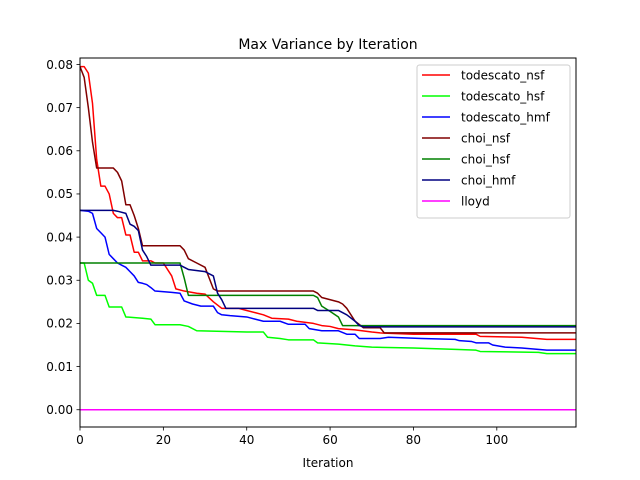  I want to click on legend-label-choi_hmf: choi_hmf, so click(488, 180).